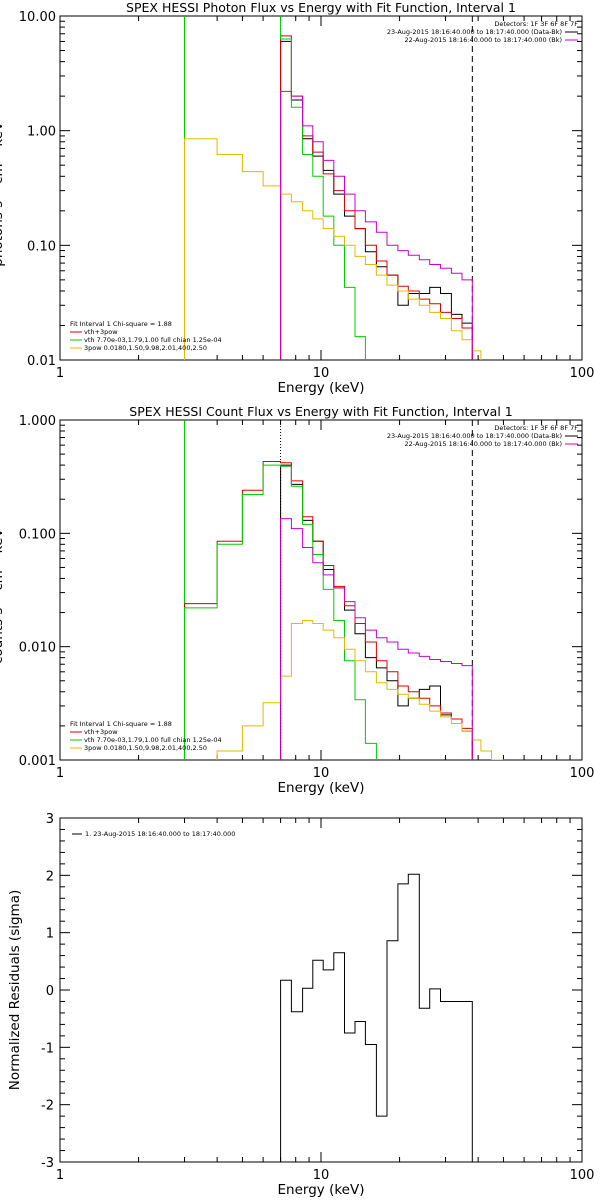  Describe the element at coordinates (41, 132) in the screenshot. I see `y-tick-label: 1.00` at that location.